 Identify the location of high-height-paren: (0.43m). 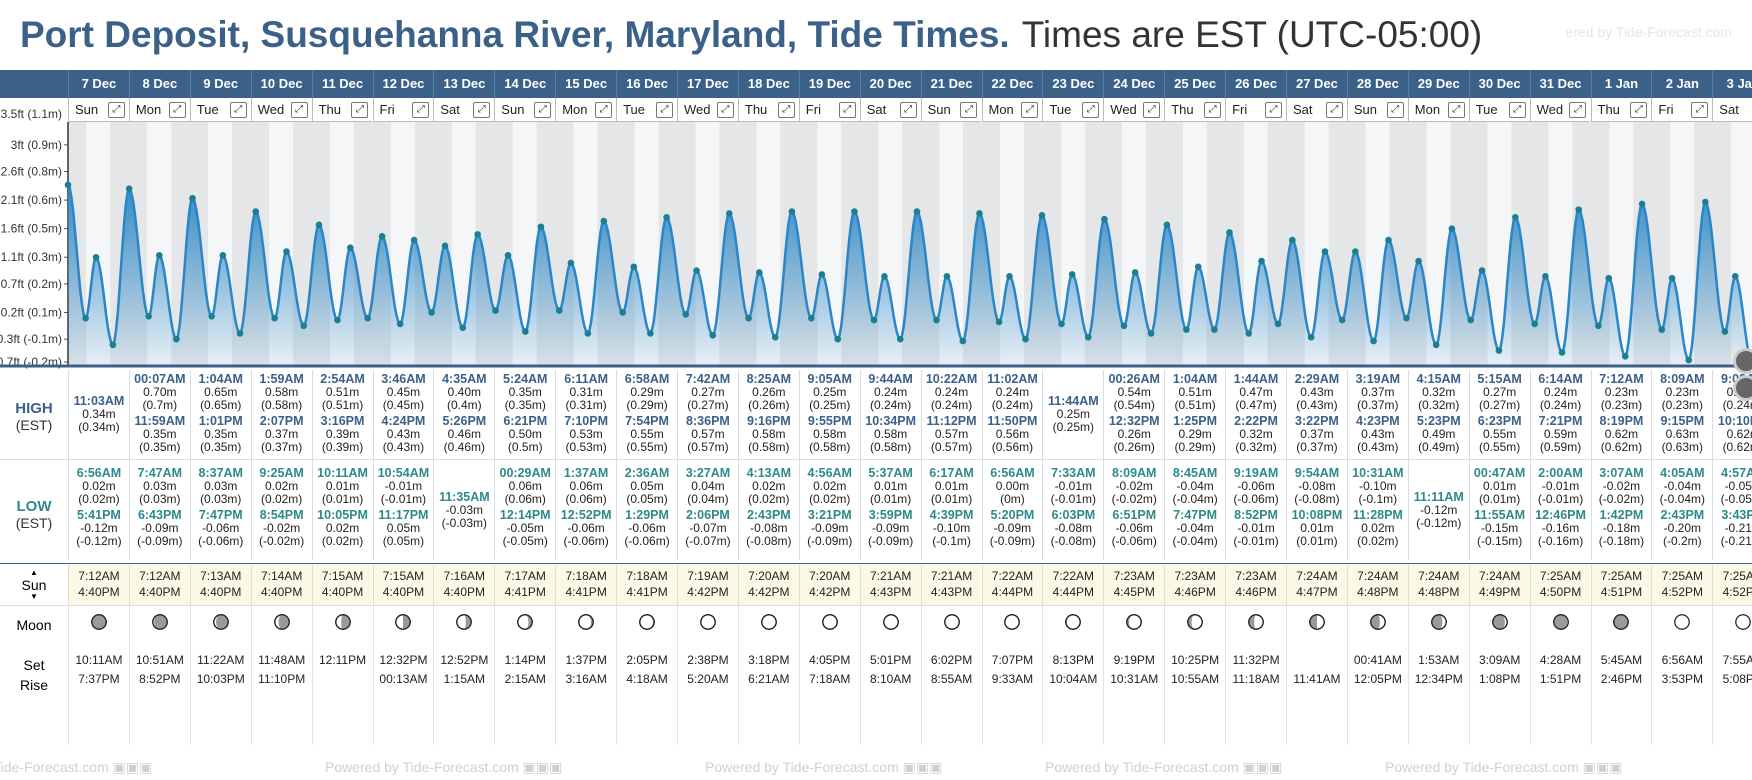
(1378, 447).